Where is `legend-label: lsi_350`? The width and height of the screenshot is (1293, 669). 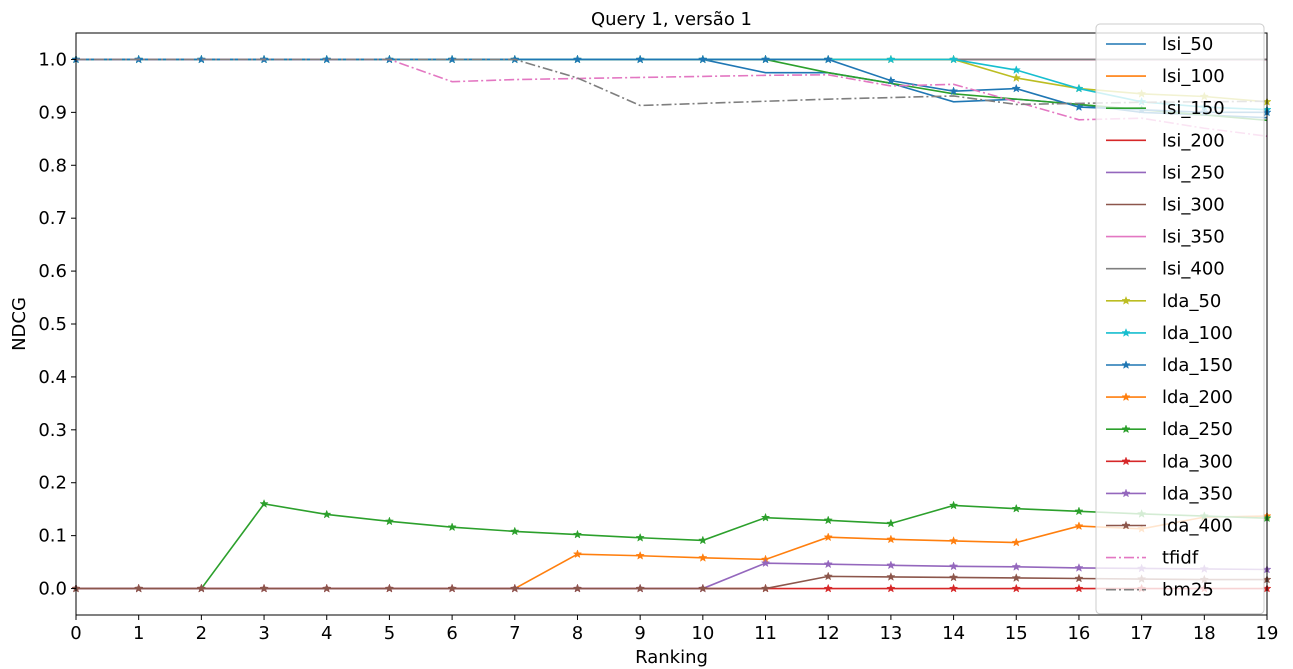
legend-label: lsi_350 is located at coordinates (1193, 237).